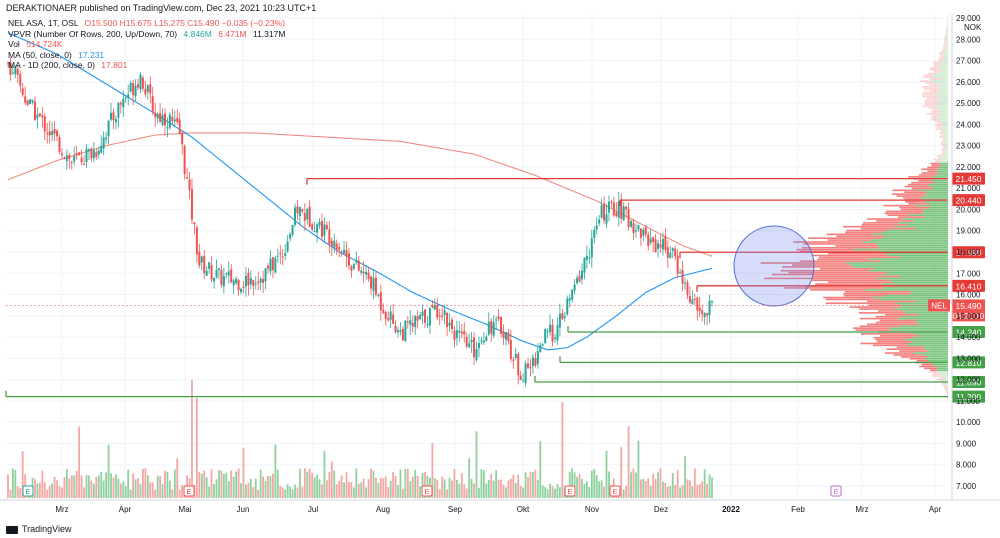  I want to click on price-tick-label: 27.000, so click(968, 61).